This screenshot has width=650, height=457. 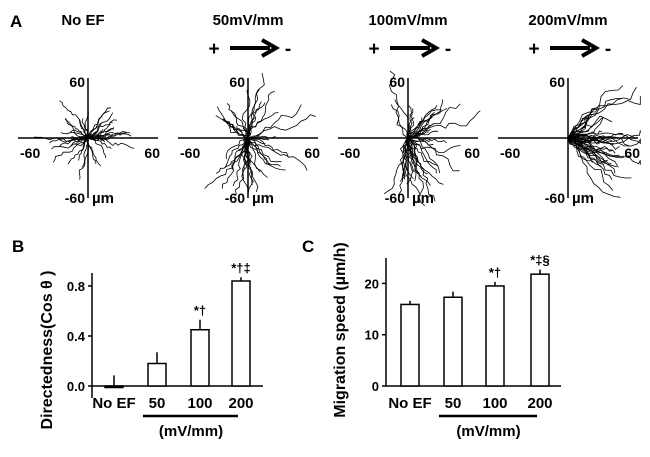 I want to click on tick-label-top: 60, so click(x=77, y=82).